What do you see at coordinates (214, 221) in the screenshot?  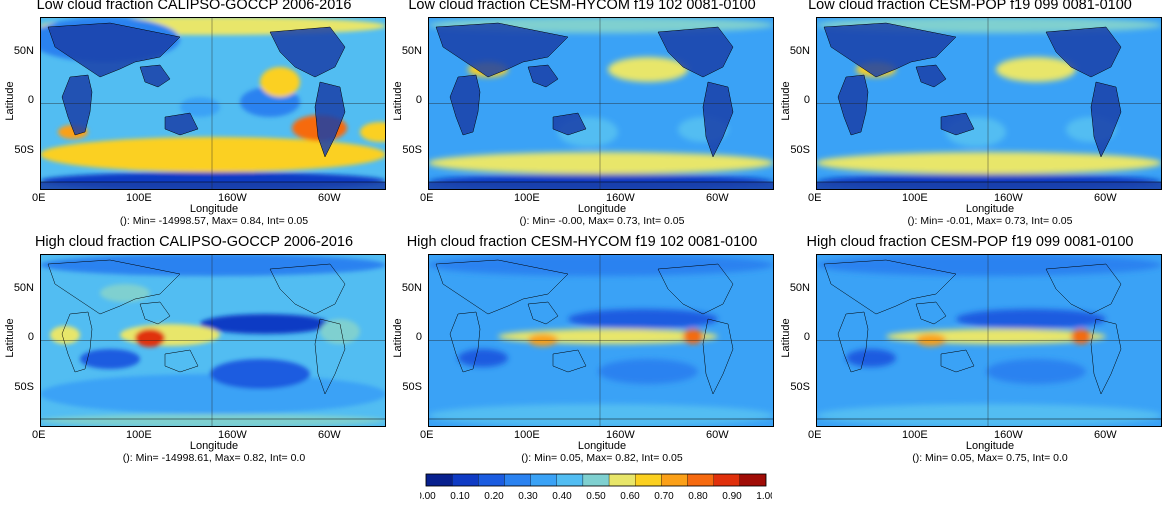 I see `panel-stats: (): Min= -14998.57, Max= 0.84, Int= 0.05` at bounding box center [214, 221].